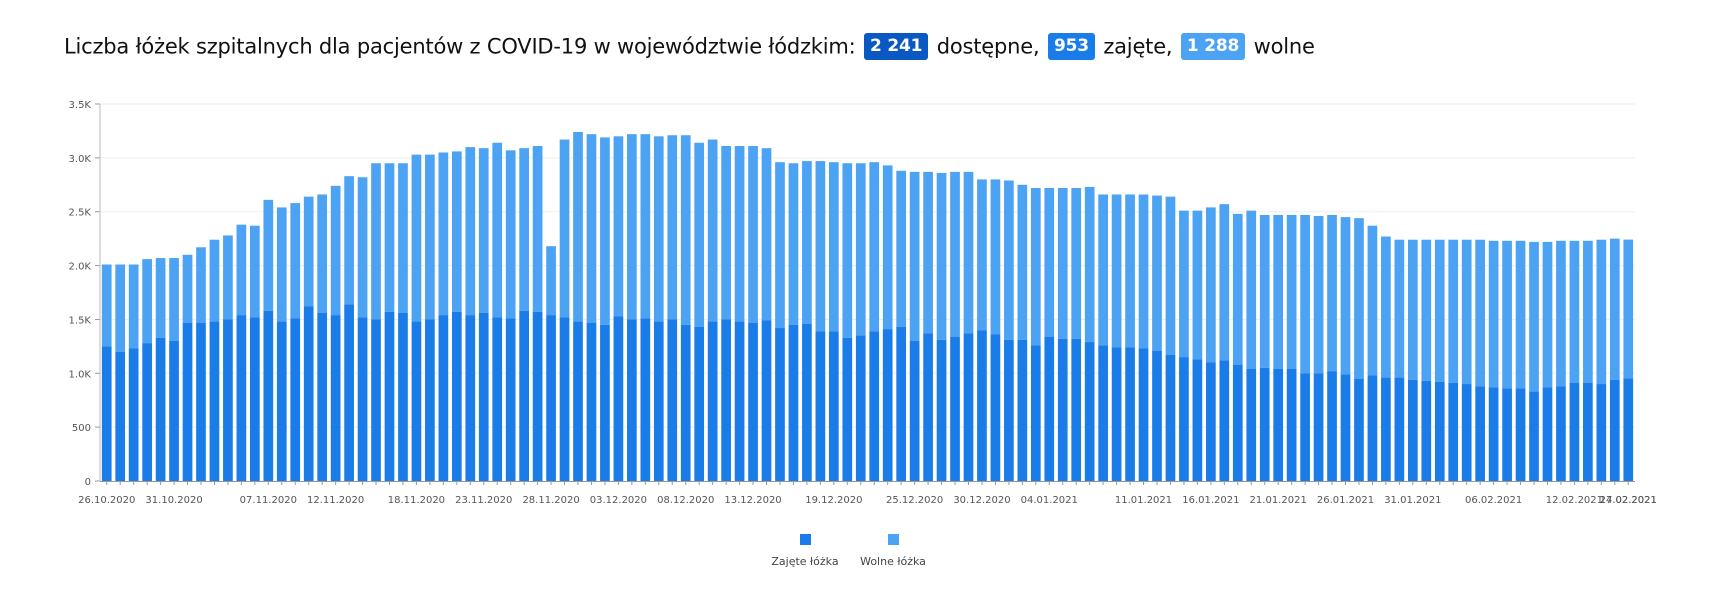  What do you see at coordinates (893, 551) in the screenshot?
I see `legend-item-free: Wolne łóżka` at bounding box center [893, 551].